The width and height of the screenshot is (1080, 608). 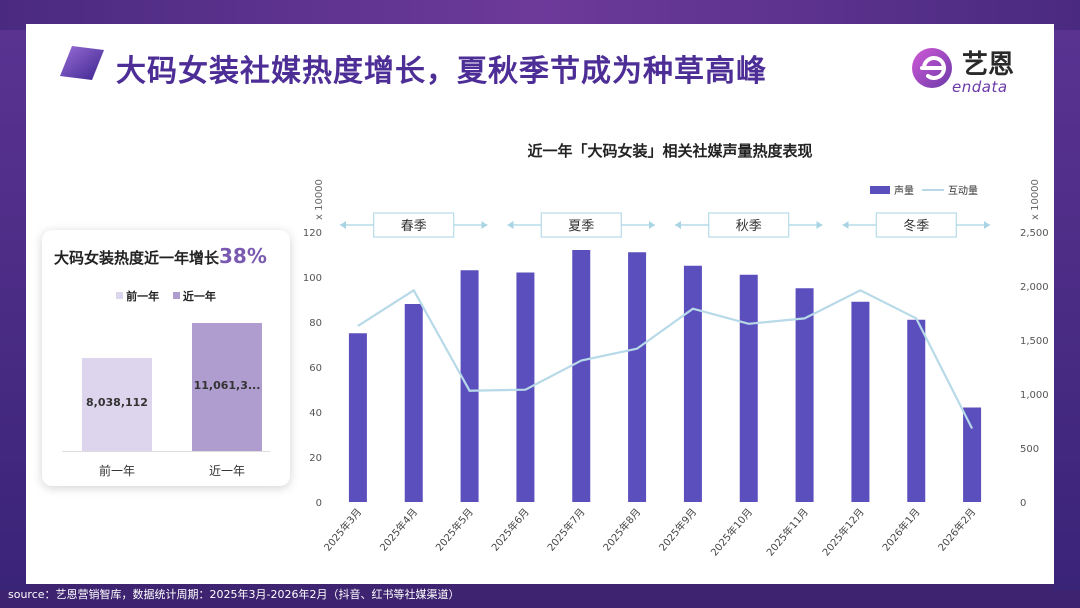 I want to click on summary-legend: 前一年 近一年, so click(x=166, y=296).